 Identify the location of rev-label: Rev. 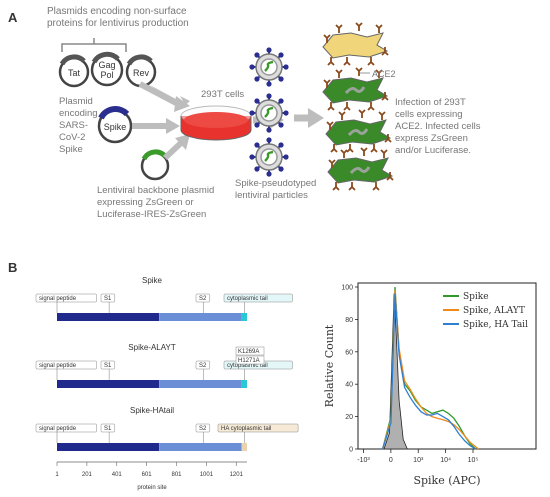
(141, 73).